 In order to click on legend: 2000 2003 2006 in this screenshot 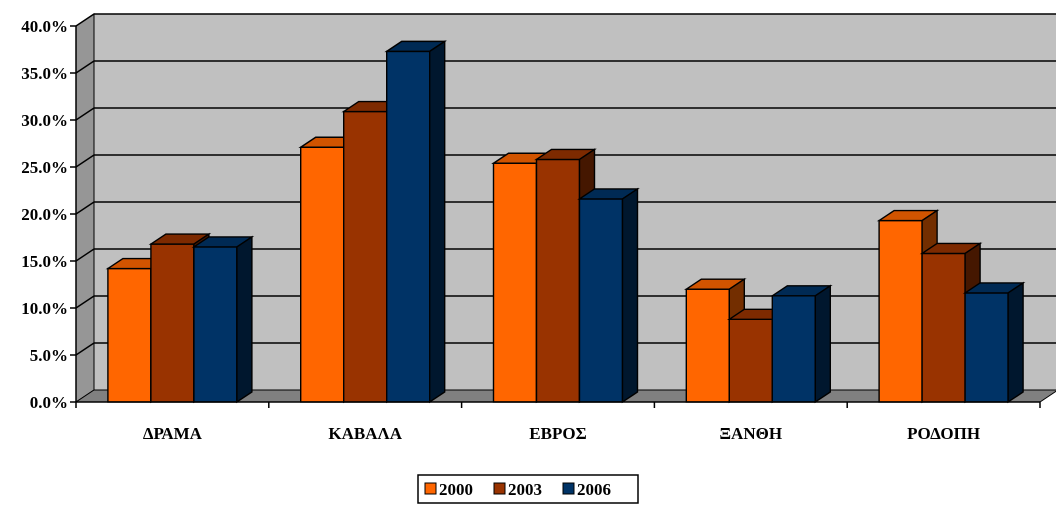, I will do `click(528, 489)`.